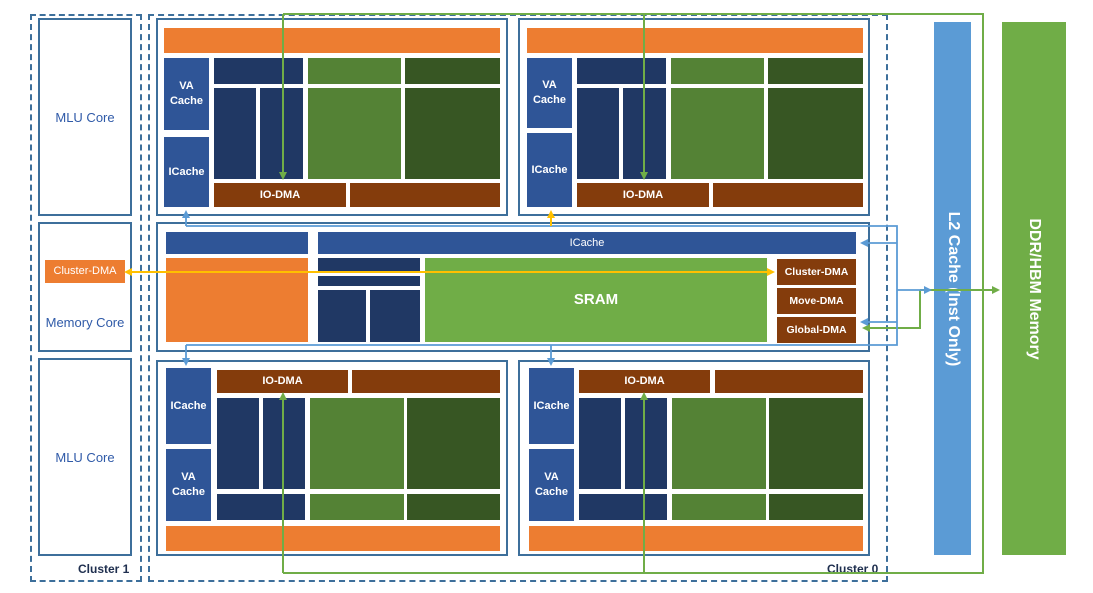  I want to click on mem-cluster-dma: Cluster-DMA, so click(816, 272).